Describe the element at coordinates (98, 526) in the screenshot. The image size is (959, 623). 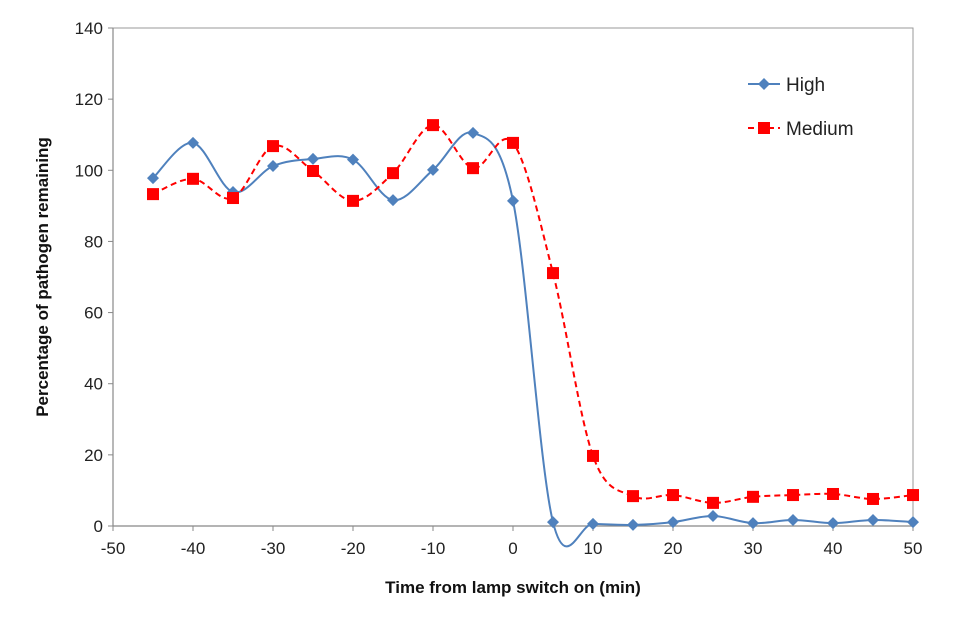
I see `y-tick-label: 0` at that location.